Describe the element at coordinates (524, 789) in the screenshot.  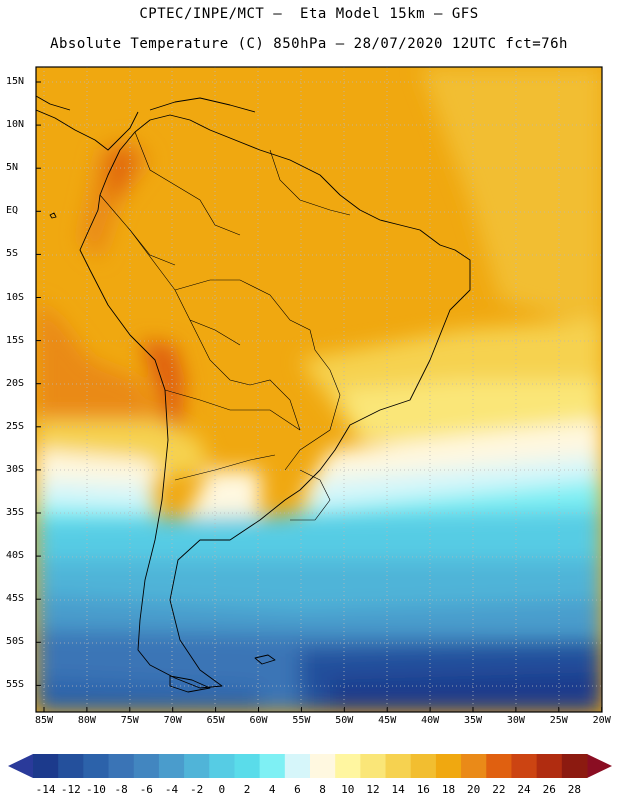
I see `colorbar-label: 24` at that location.